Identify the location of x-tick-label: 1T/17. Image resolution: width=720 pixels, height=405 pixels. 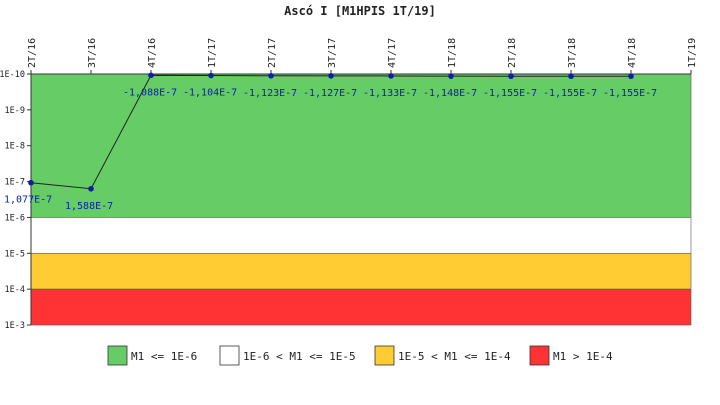
(212, 53).